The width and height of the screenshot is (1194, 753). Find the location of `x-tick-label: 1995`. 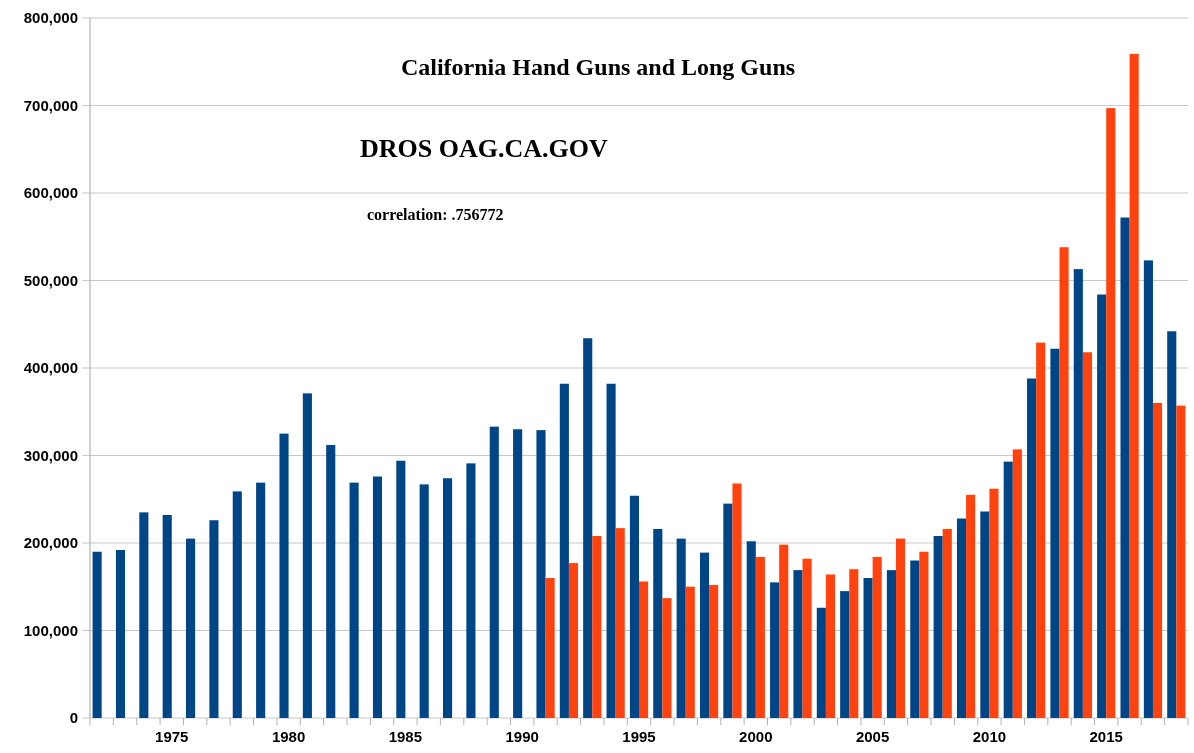

x-tick-label: 1995 is located at coordinates (639, 736).